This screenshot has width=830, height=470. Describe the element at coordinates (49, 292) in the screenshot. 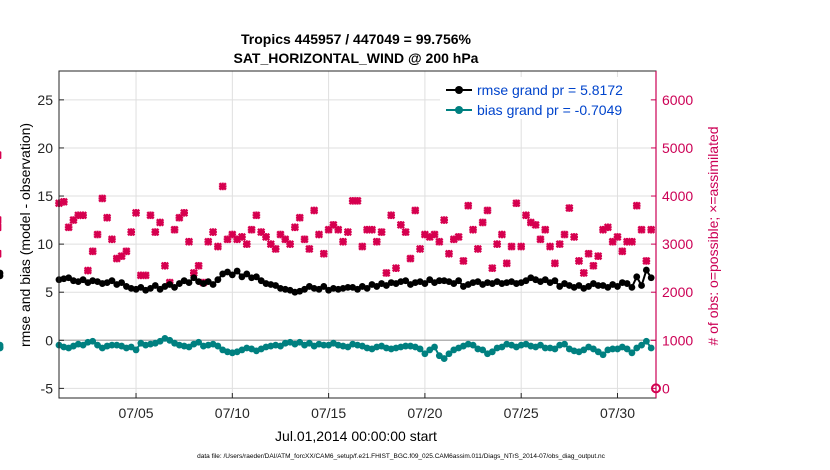

I see `y-tick-label: 5` at that location.